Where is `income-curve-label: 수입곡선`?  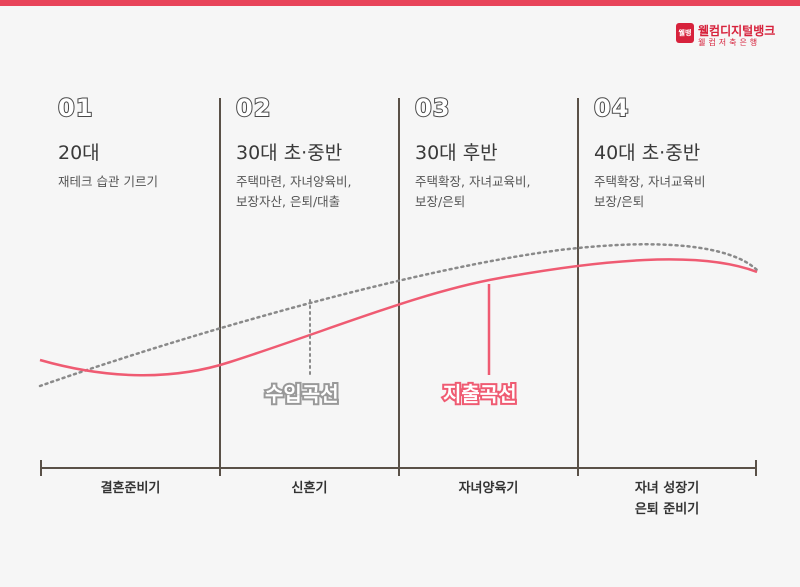 income-curve-label: 수입곡선 is located at coordinates (302, 394).